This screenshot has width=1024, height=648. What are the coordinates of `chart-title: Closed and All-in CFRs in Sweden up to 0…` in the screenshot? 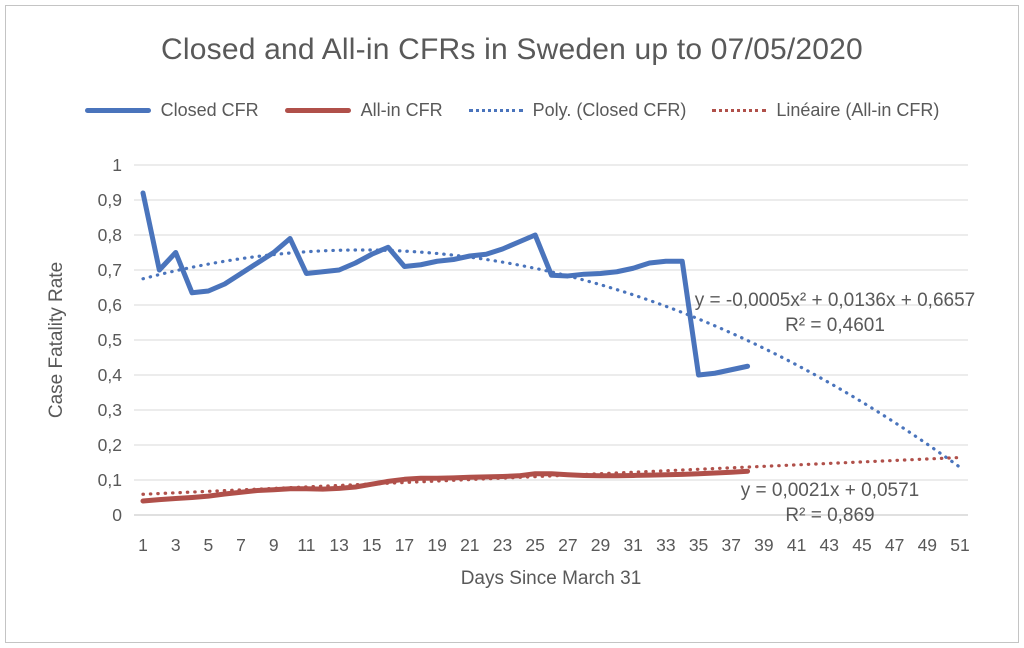 It's located at (512, 49).